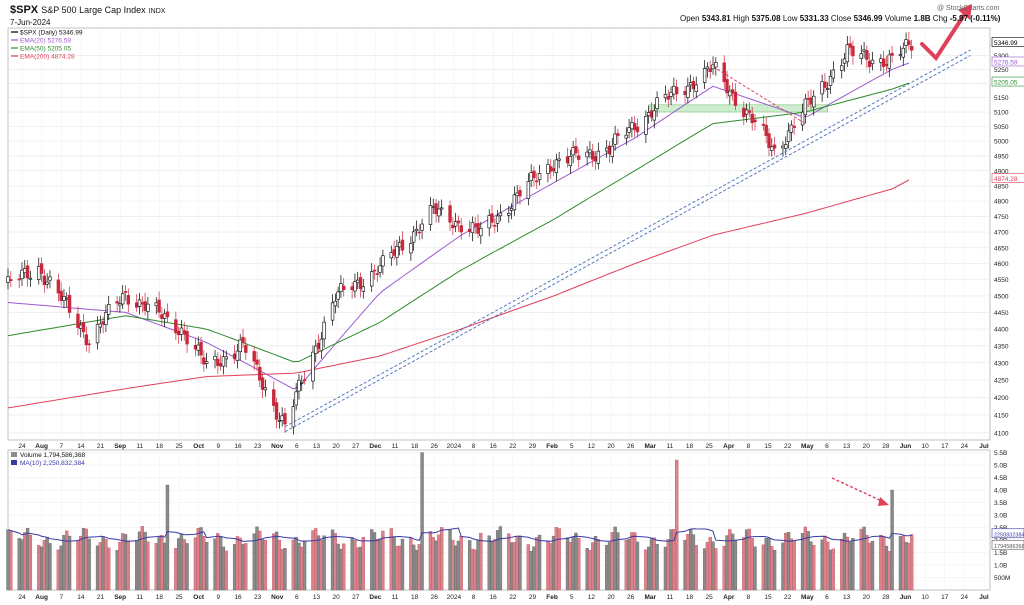 This screenshot has height=605, width=1024. What do you see at coordinates (395, 446) in the screenshot?
I see `x-tick-label: 11` at bounding box center [395, 446].